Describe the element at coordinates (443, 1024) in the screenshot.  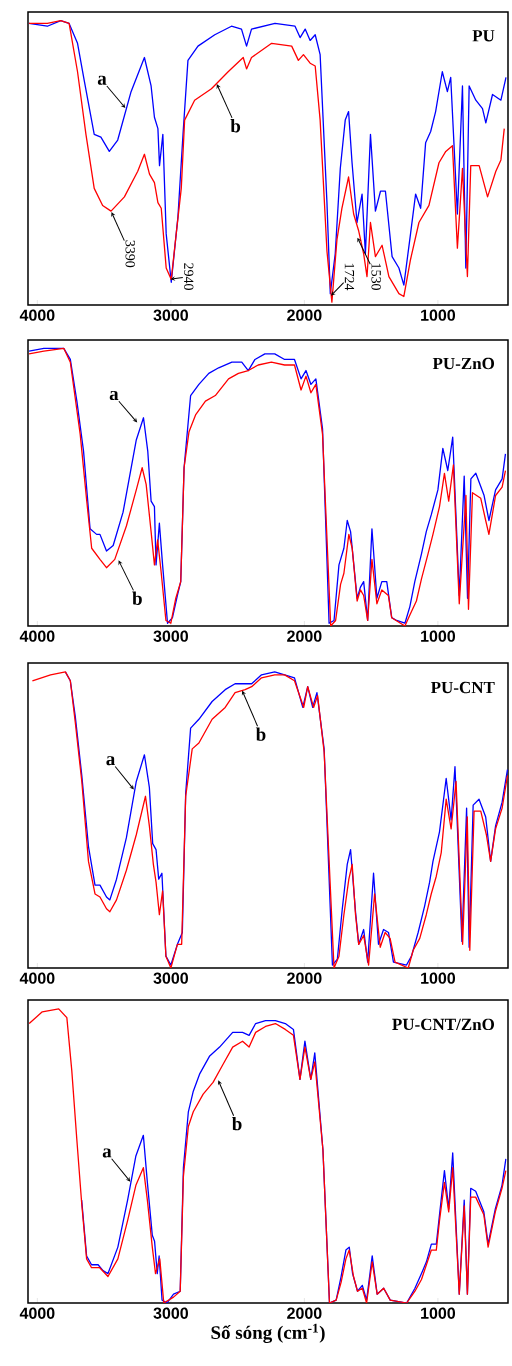
I see `chart-title: PU-CNT/ZnO` at that location.